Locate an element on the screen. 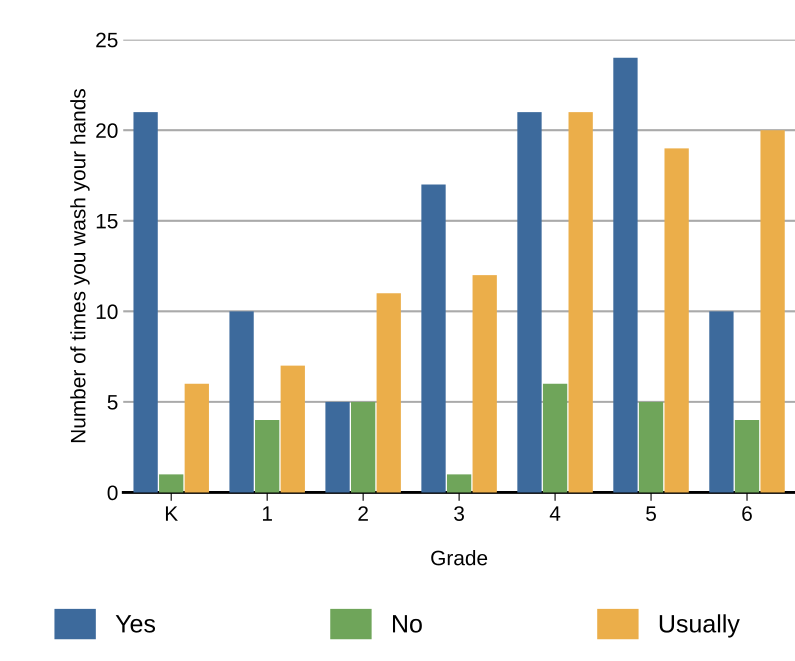 The height and width of the screenshot is (661, 795). x-tick-label: 4 is located at coordinates (555, 513).